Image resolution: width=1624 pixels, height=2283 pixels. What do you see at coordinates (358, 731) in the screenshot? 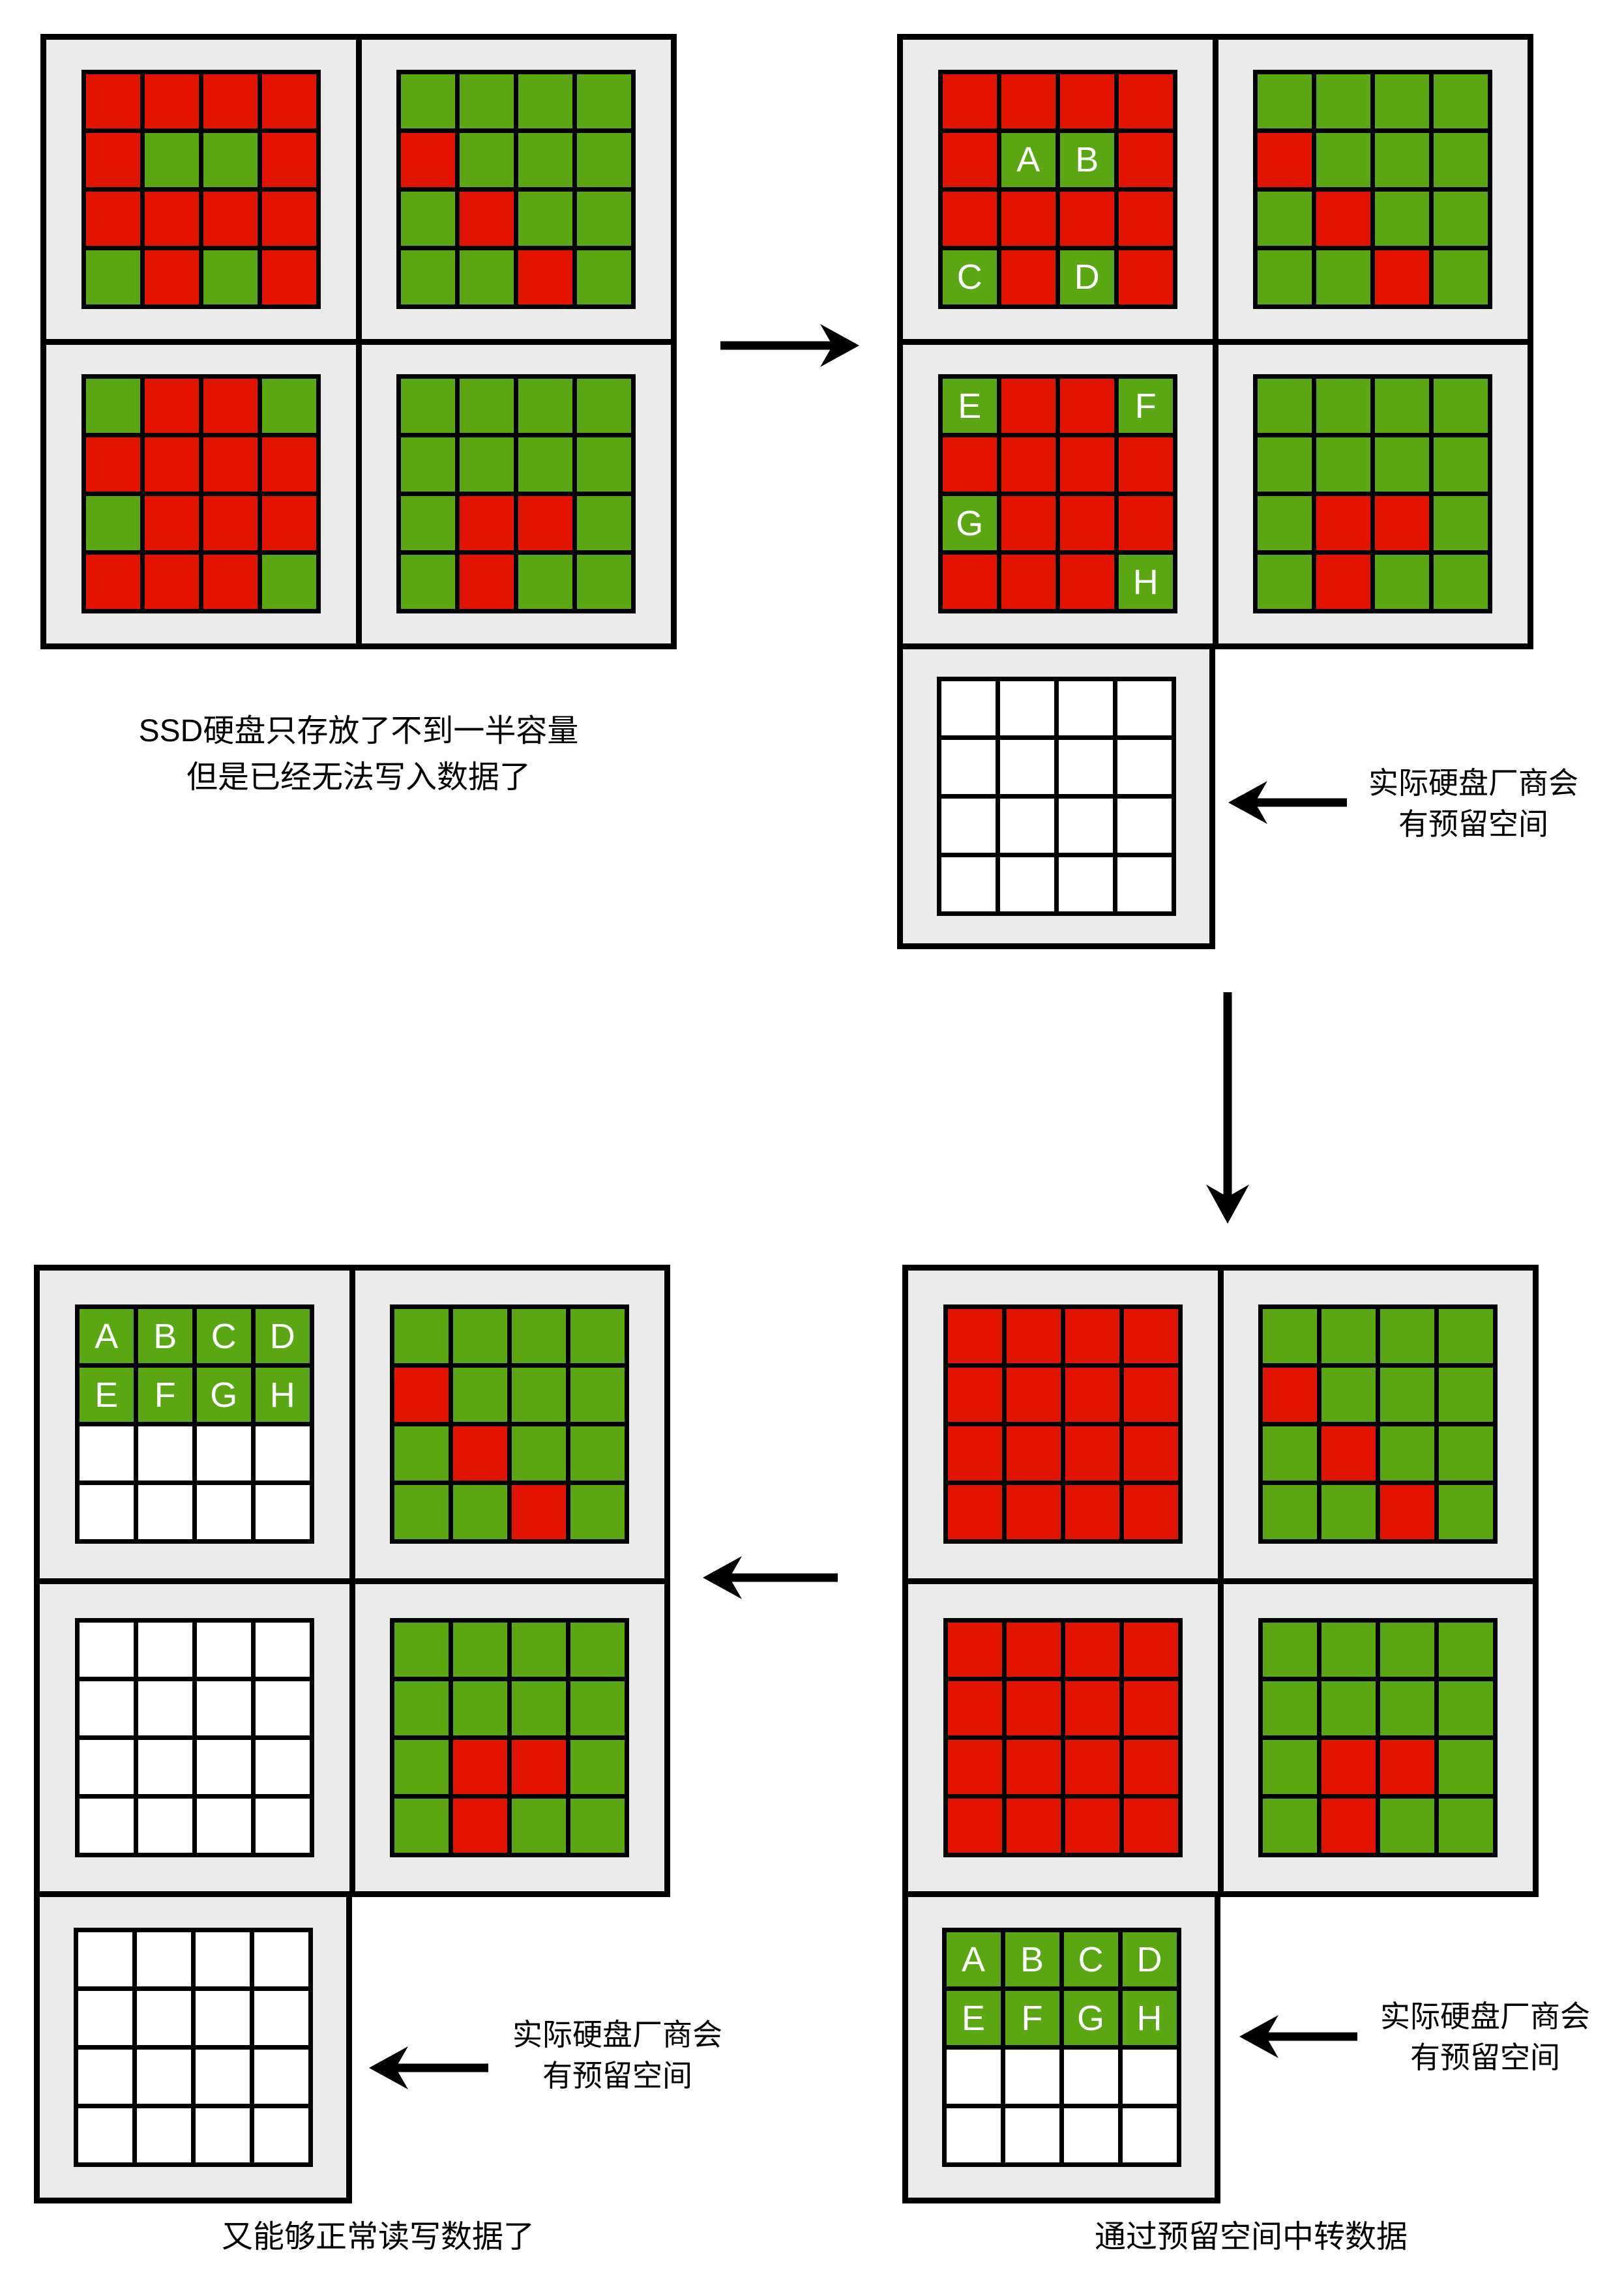
I see `caption-line: SSD硬盘只存放了不到一半容量` at bounding box center [358, 731].